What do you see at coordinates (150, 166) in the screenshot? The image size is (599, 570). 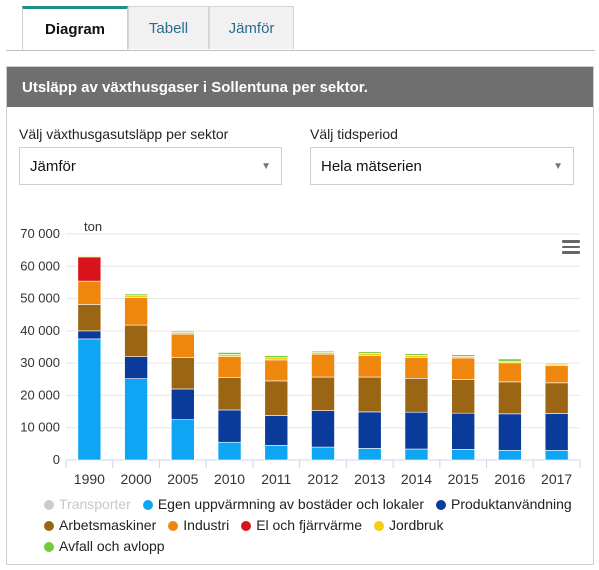 I see `sector-select: Jämför ▼` at bounding box center [150, 166].